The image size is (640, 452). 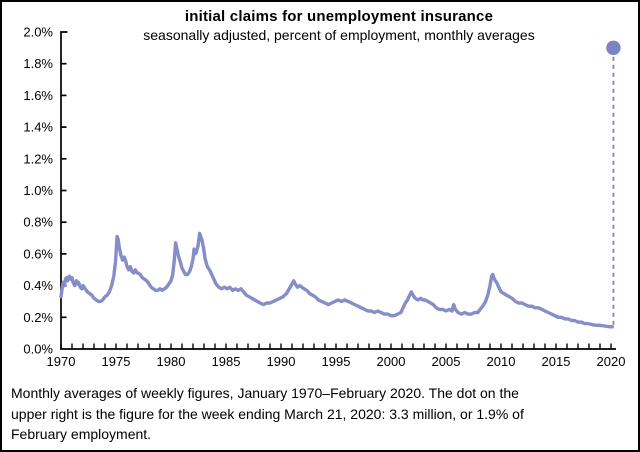 I want to click on annotation-dot, so click(x=613, y=48).